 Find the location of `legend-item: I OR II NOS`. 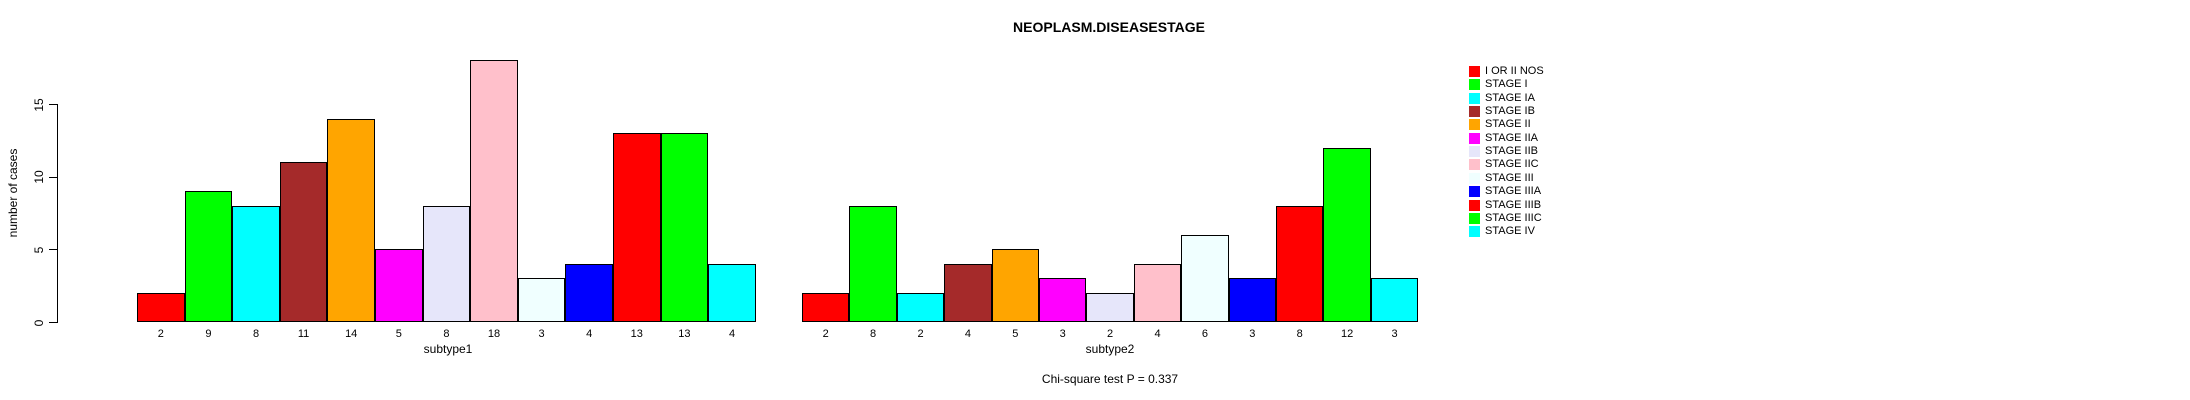

legend-item: I OR II NOS is located at coordinates (1506, 71).